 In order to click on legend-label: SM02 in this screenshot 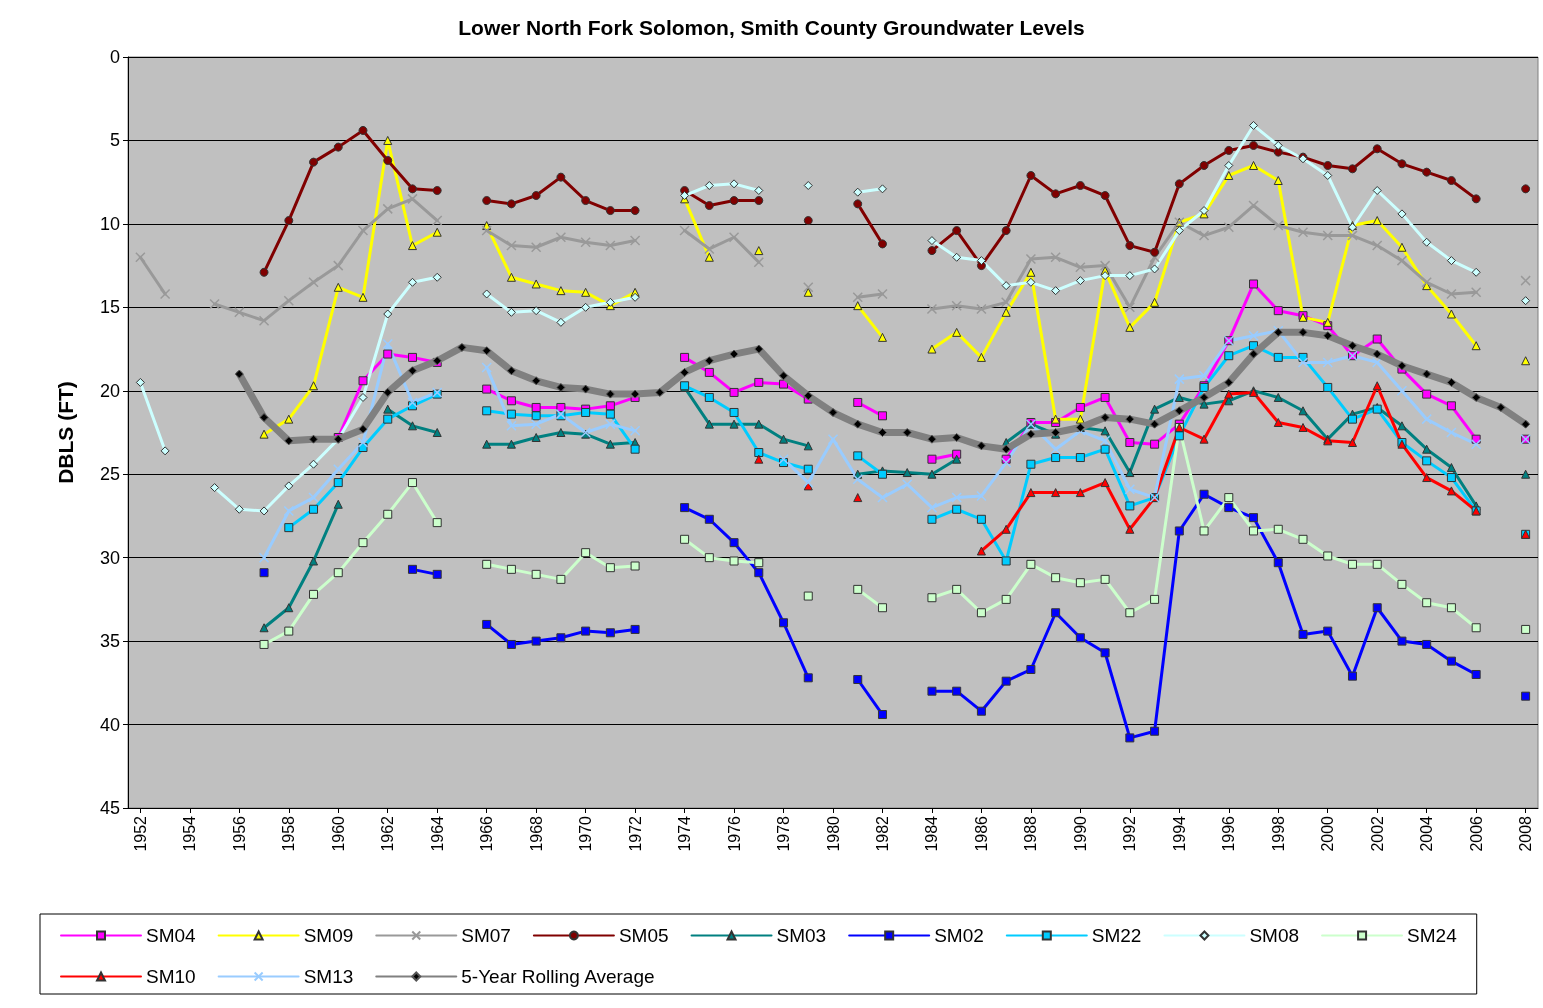, I will do `click(959, 935)`.